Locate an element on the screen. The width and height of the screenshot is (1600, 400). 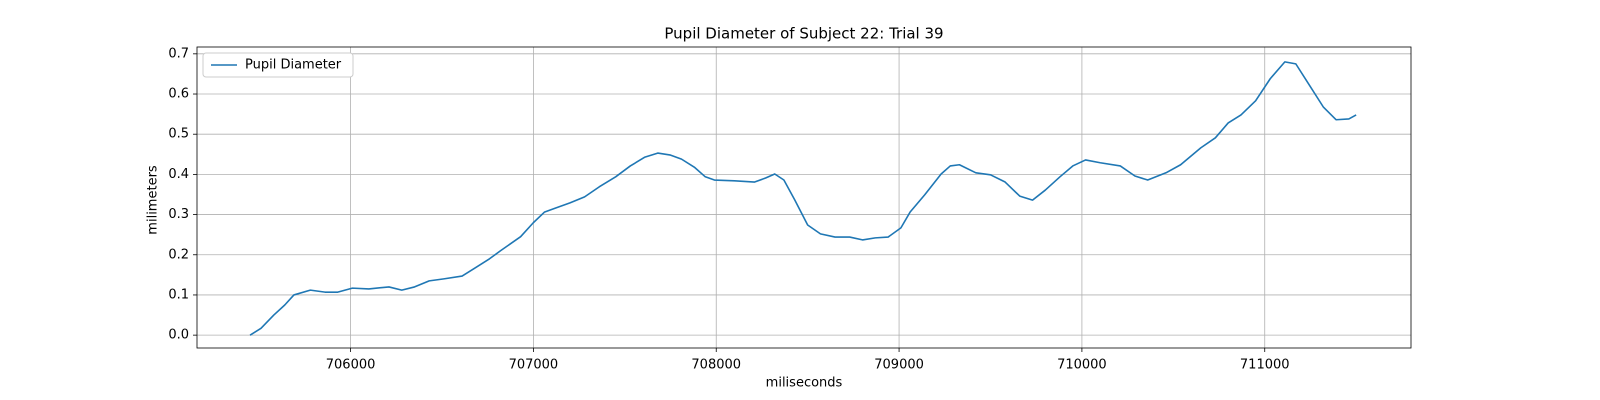
legend: Pupil Diameter is located at coordinates (278, 65).